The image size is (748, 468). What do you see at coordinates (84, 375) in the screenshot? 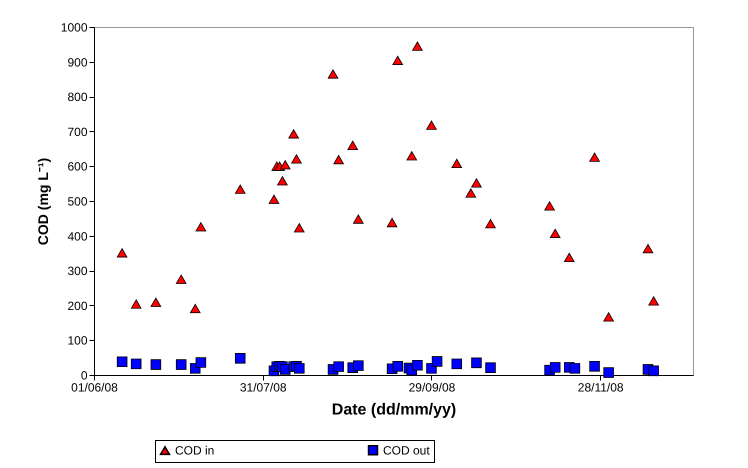
I see `y-tick-label: 0` at bounding box center [84, 375].